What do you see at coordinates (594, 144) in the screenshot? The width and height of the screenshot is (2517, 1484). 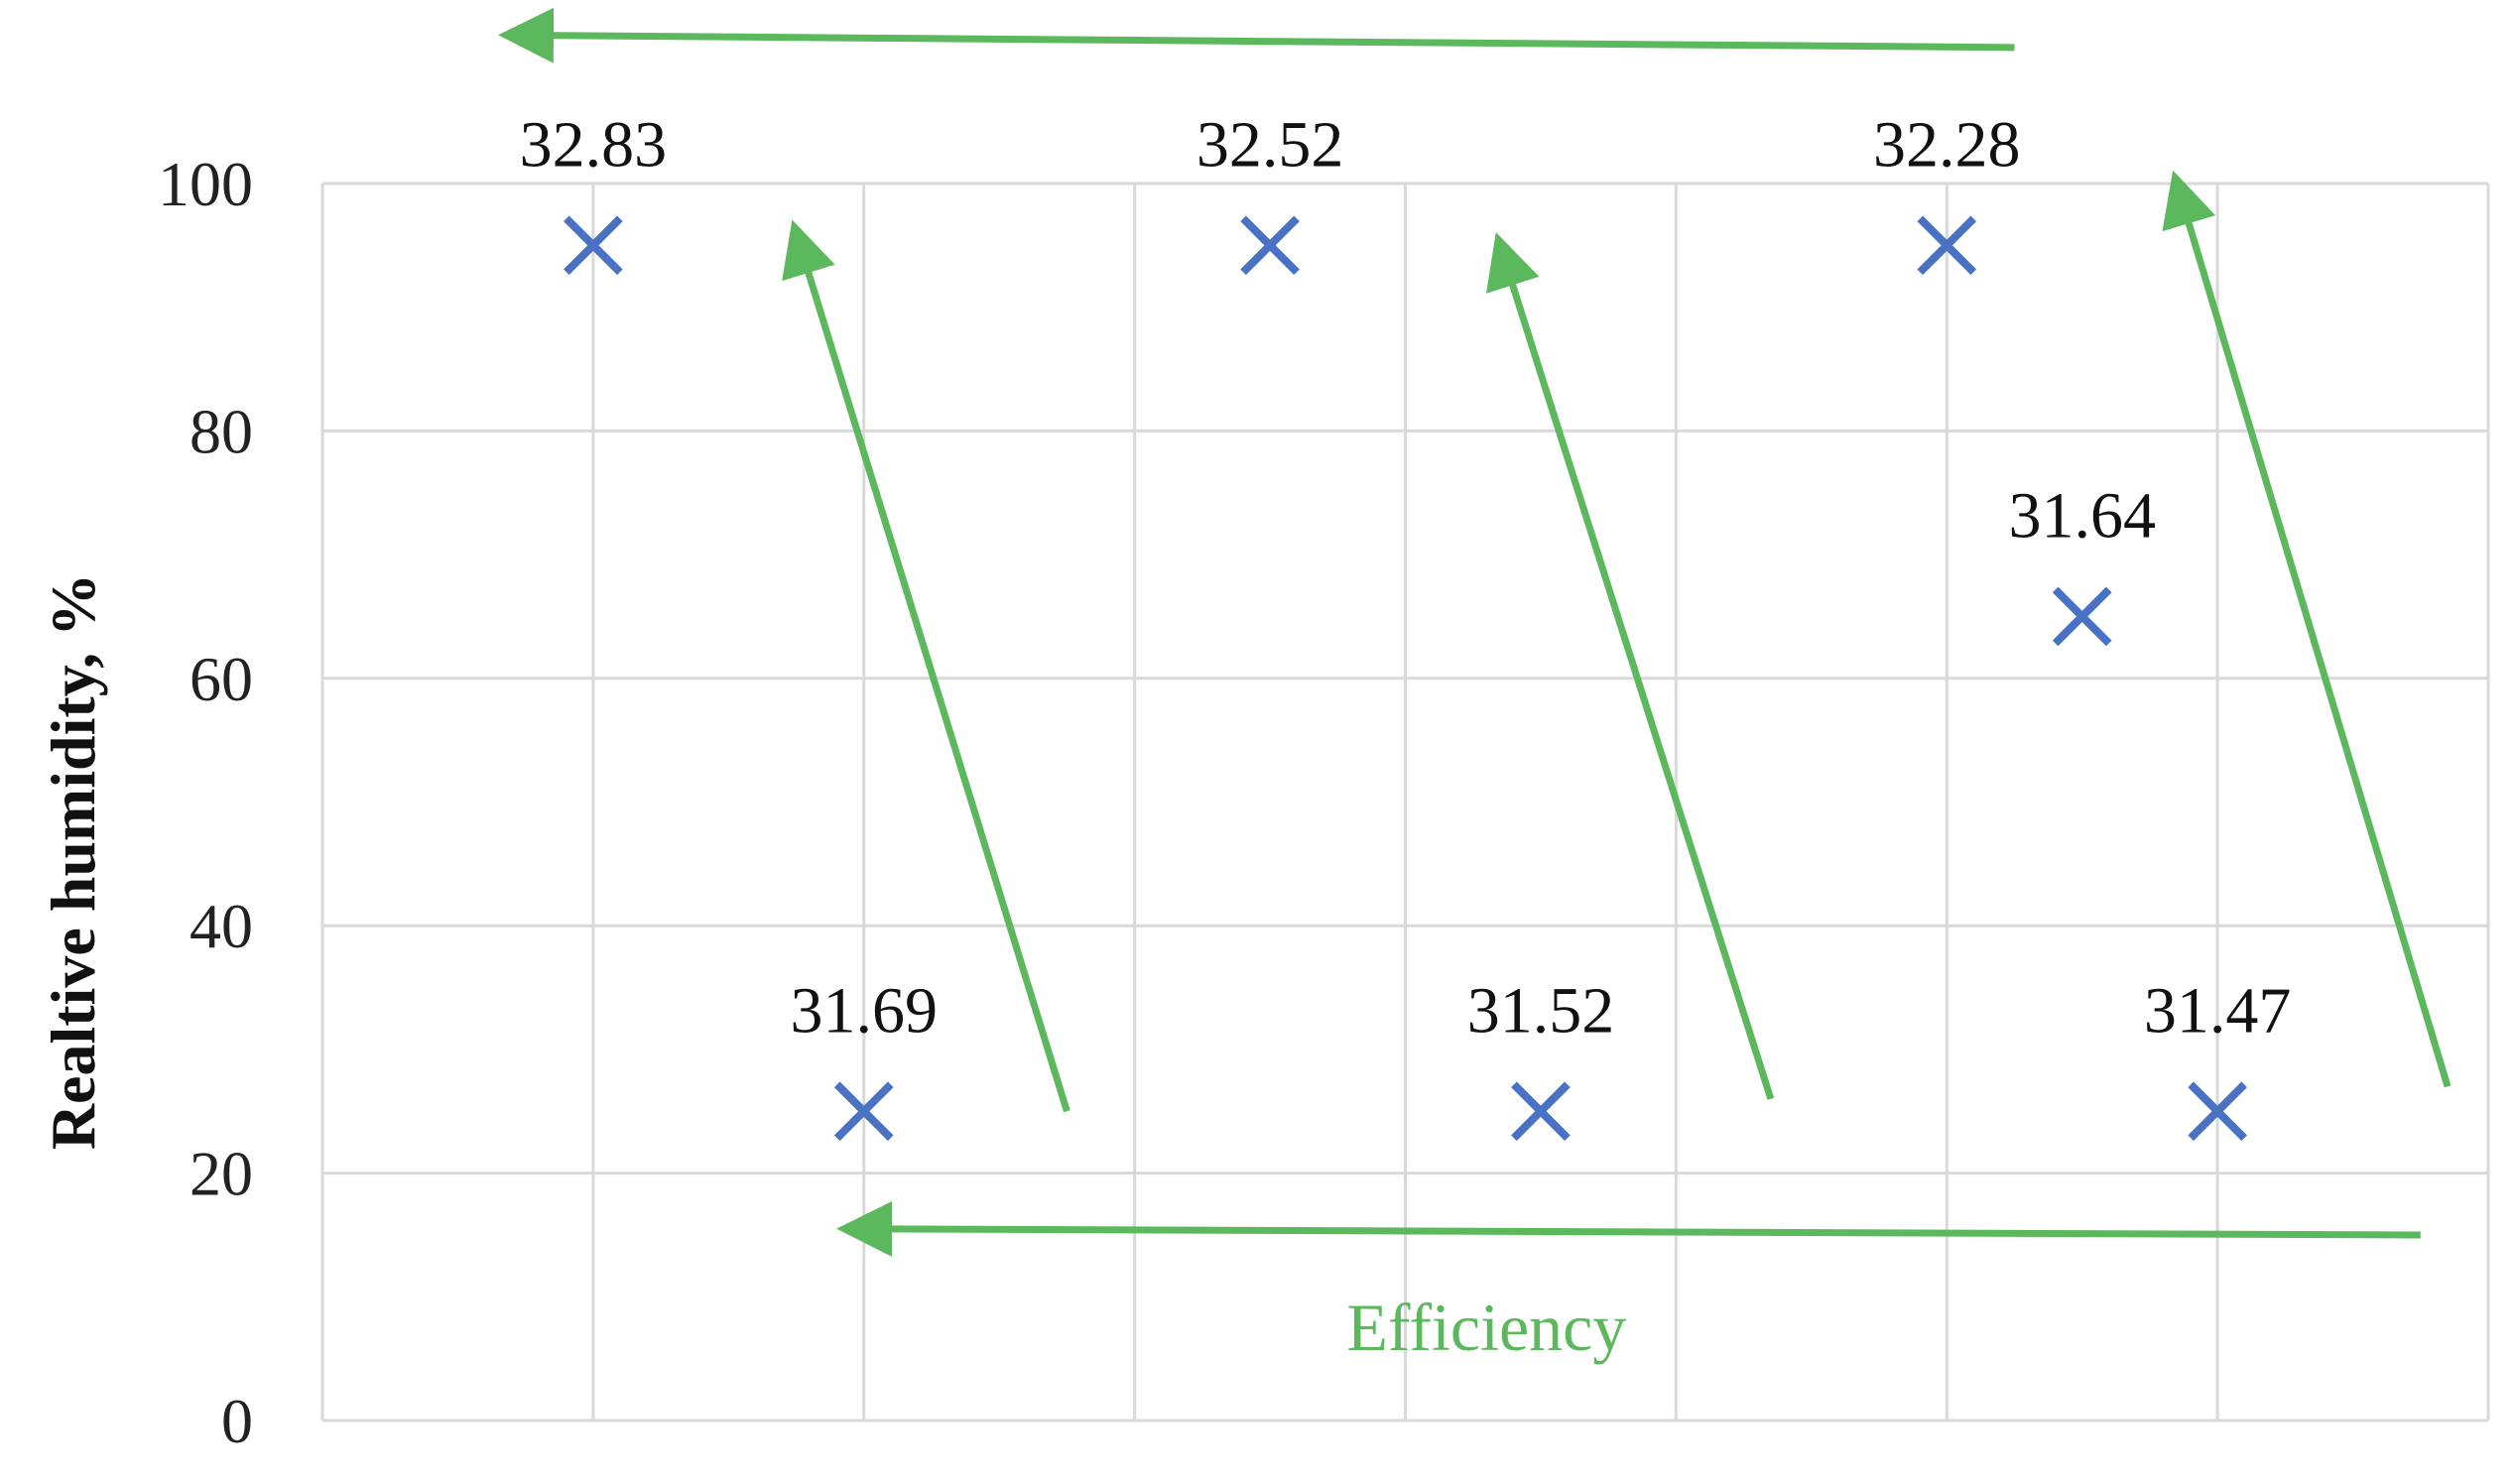 I see `data-label: 32.83` at bounding box center [594, 144].